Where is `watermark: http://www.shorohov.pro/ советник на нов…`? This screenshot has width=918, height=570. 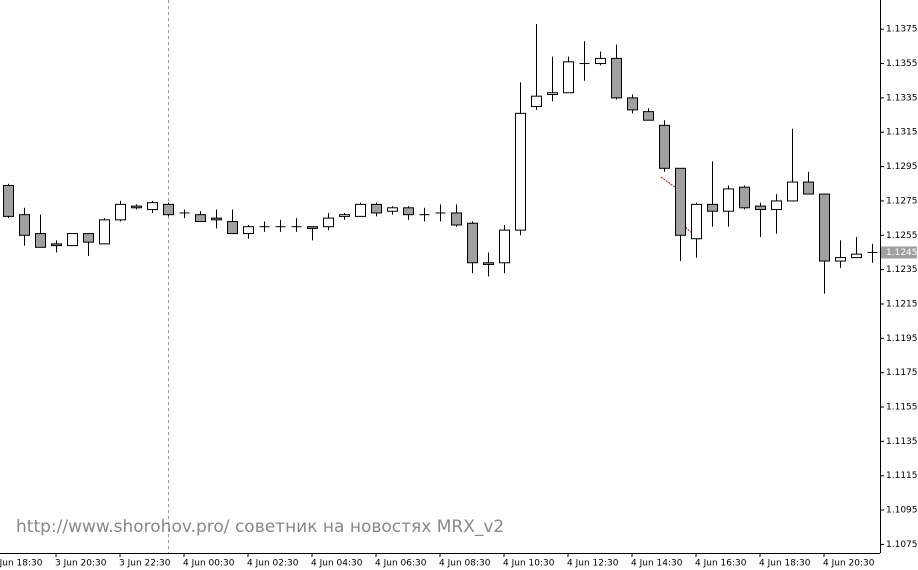
watermark: http://www.shorohov.pro/ советник на нов… is located at coordinates (260, 527).